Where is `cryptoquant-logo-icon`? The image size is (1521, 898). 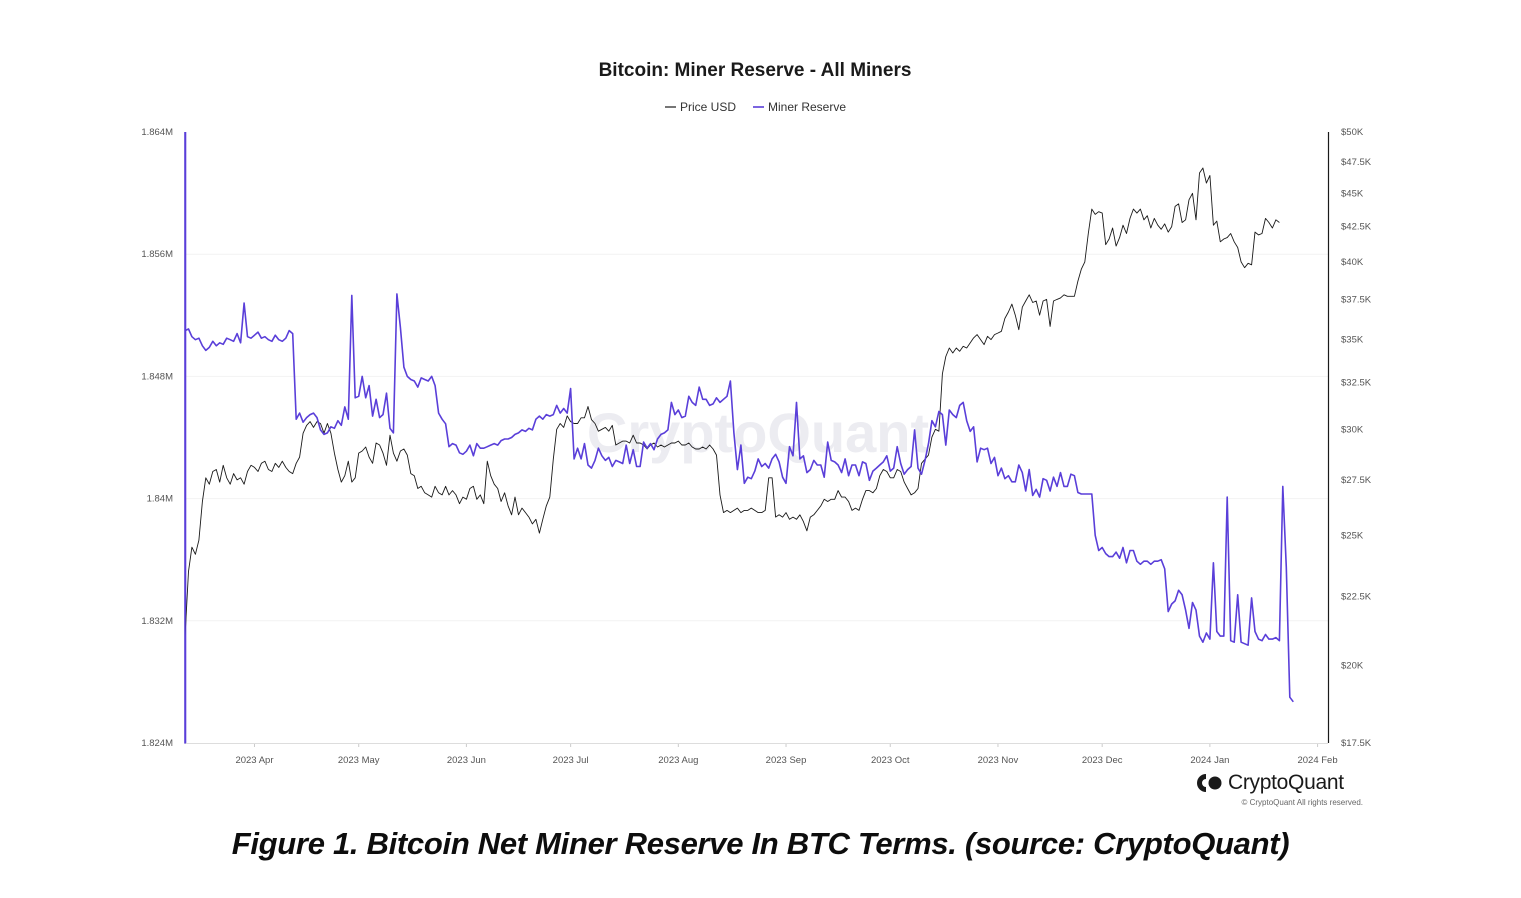 cryptoquant-logo-icon is located at coordinates (1209, 783).